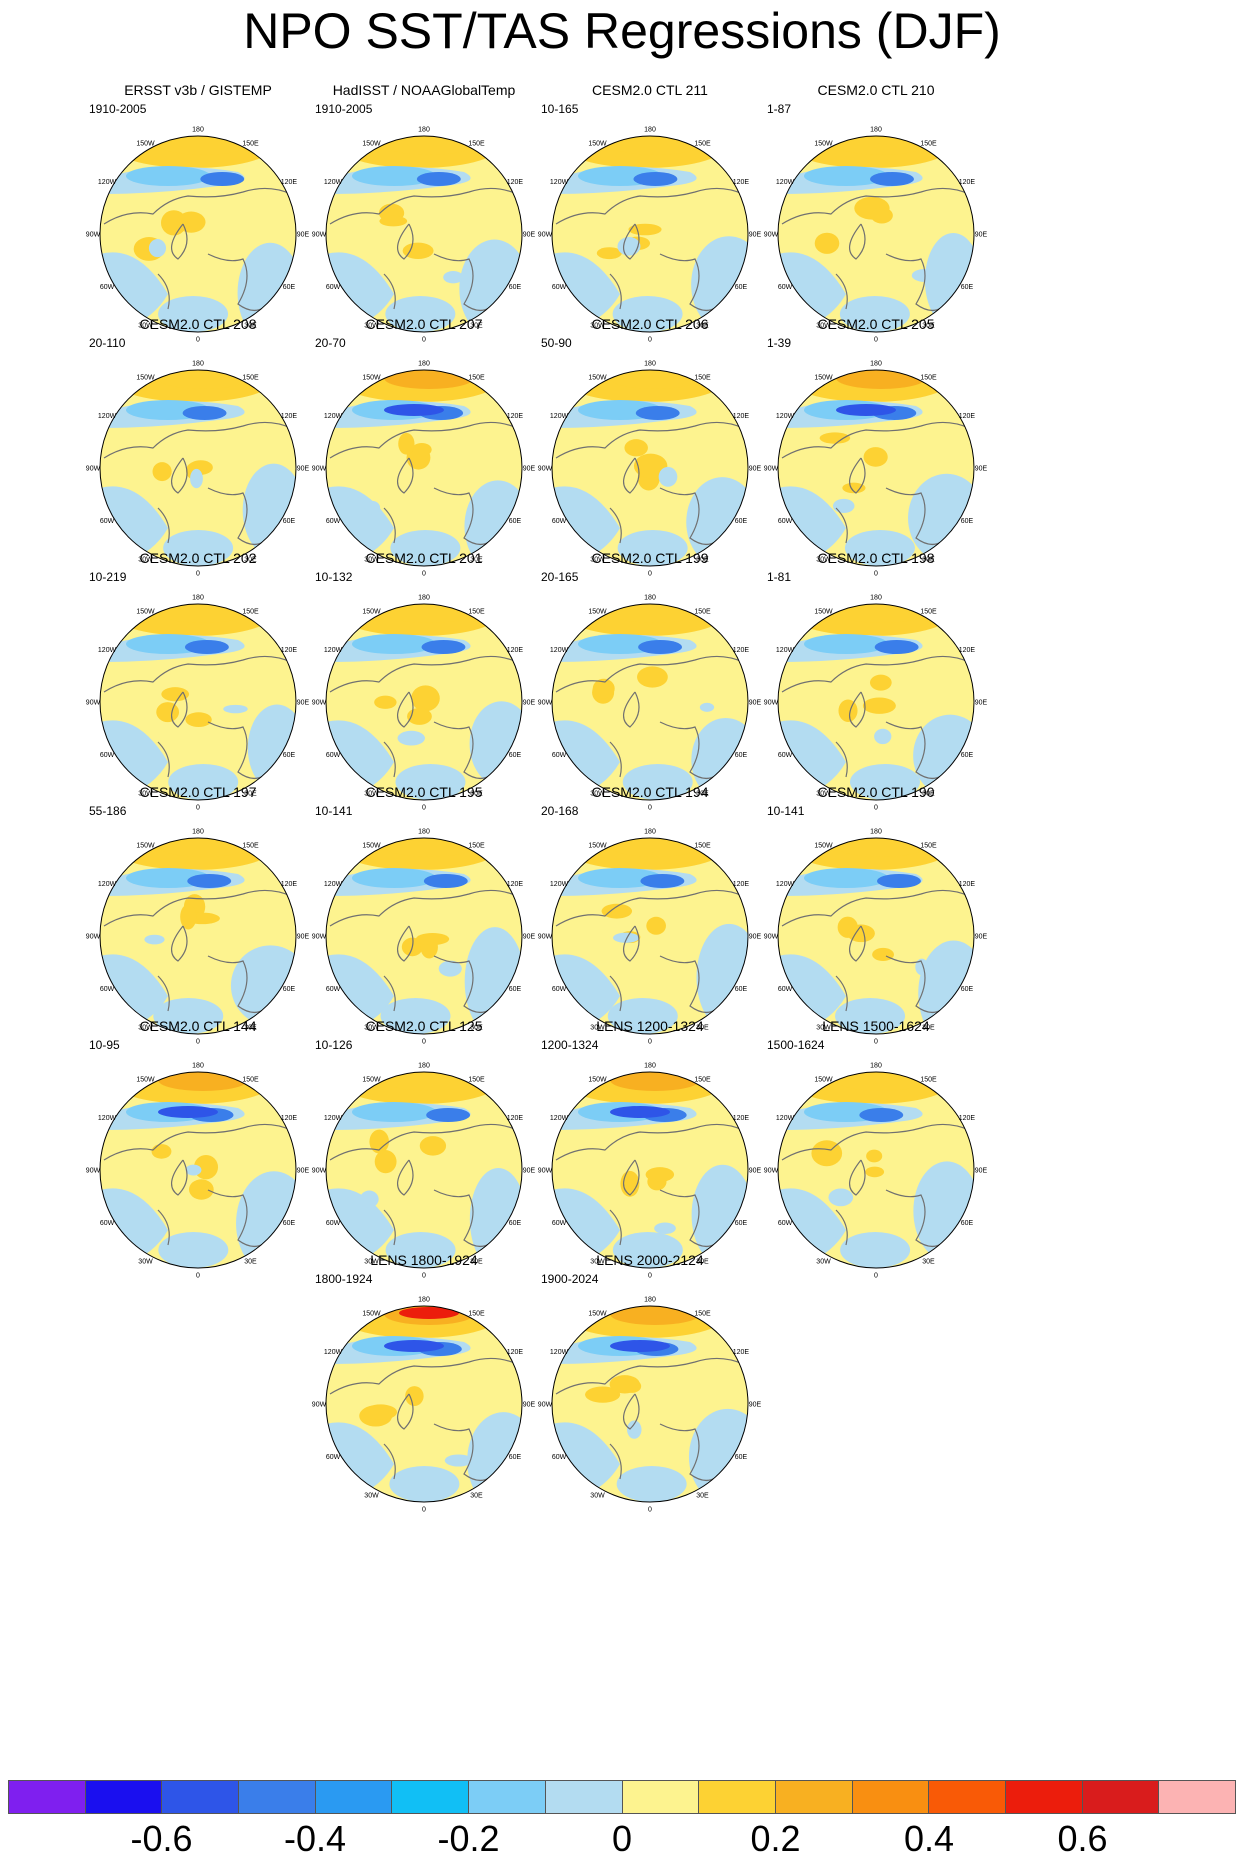 Image resolution: width=1244 pixels, height=1861 pixels. Describe the element at coordinates (424, 90) in the screenshot. I see `panel-title: HadISST / NOAAGlobalTemp` at that location.